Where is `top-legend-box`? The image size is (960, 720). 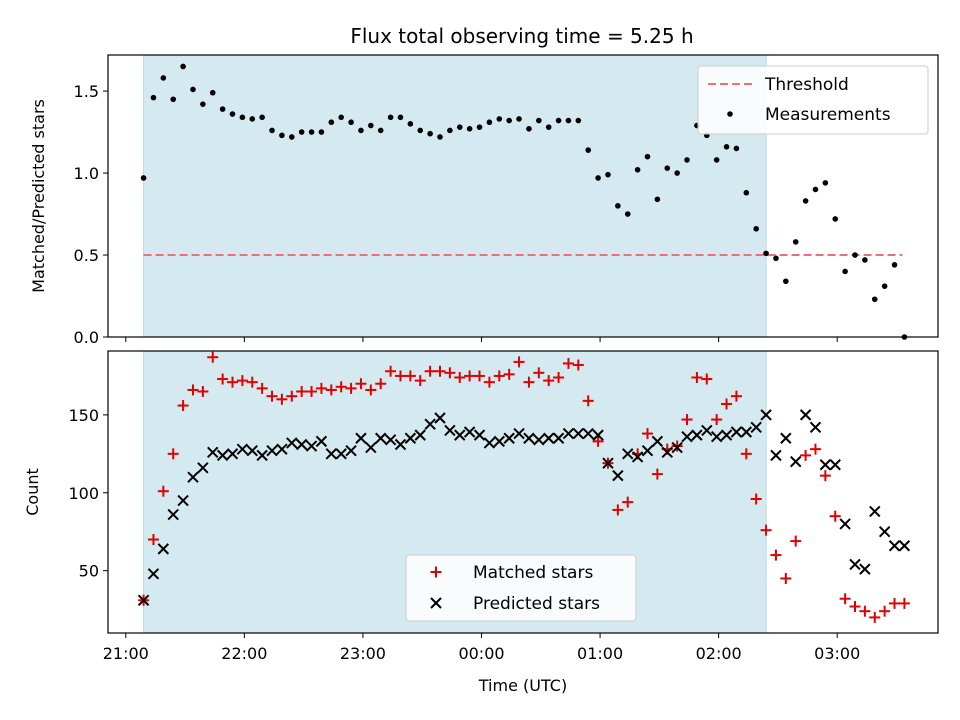 top-legend-box is located at coordinates (813, 100).